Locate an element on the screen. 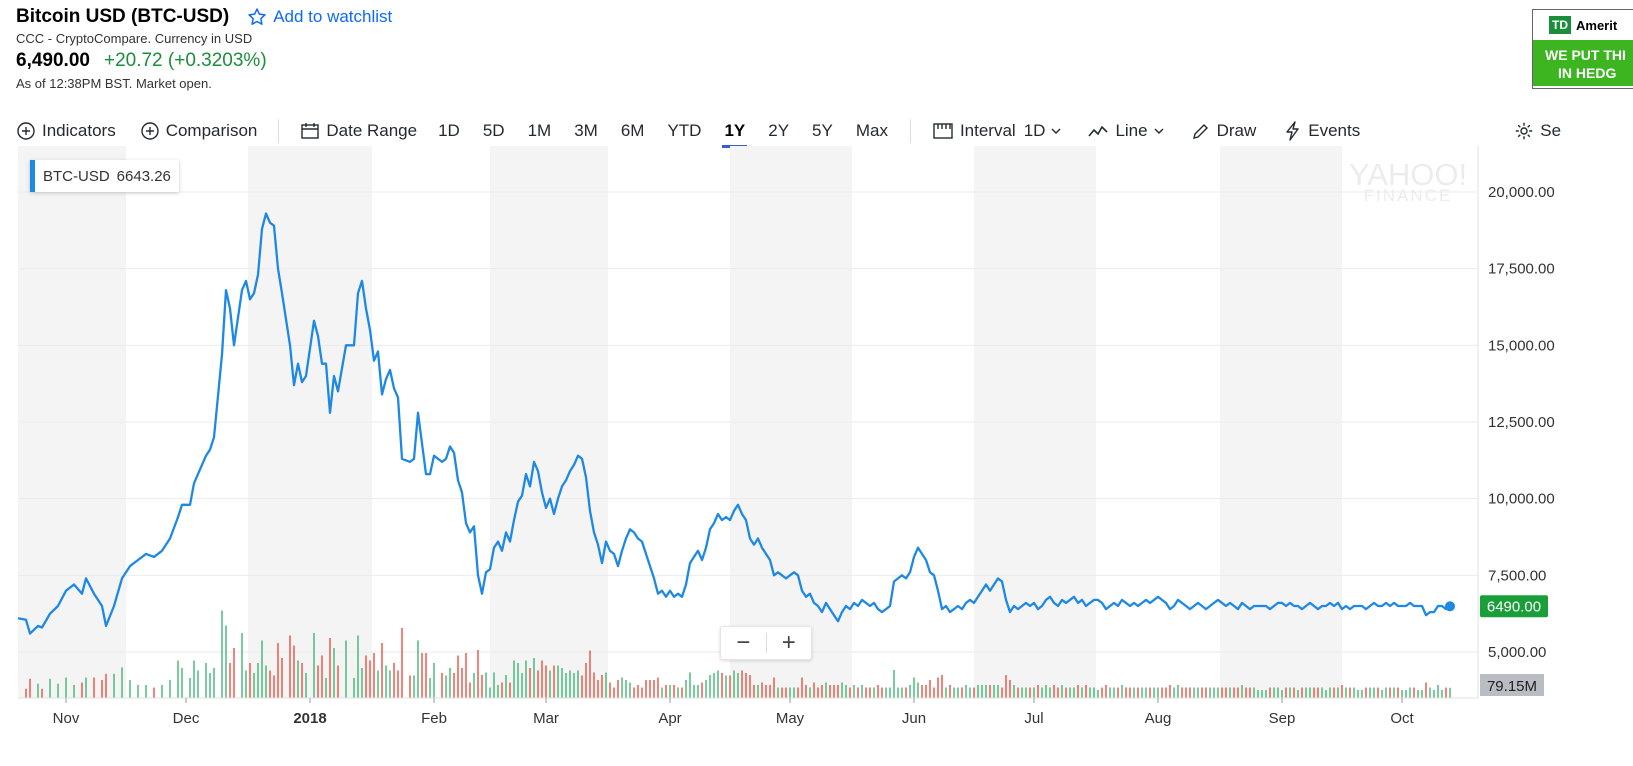 This screenshot has height=766, width=1633. zoom-in-button: + is located at coordinates (788, 642).